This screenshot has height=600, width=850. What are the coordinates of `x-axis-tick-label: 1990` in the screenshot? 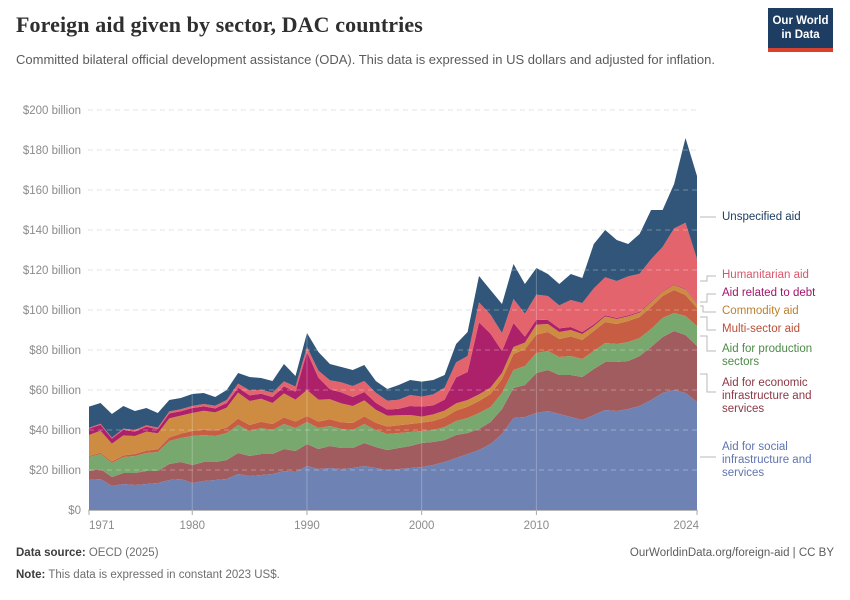 It's located at (307, 526).